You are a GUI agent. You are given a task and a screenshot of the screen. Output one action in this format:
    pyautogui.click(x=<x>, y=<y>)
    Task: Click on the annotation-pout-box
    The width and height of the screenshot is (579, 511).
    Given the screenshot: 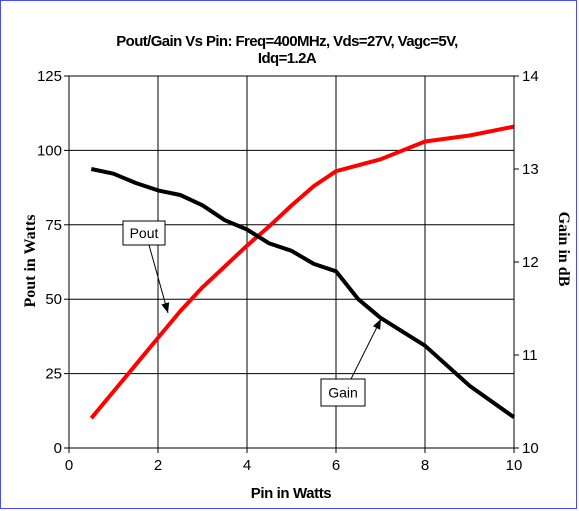 What is the action you would take?
    pyautogui.click(x=144, y=233)
    